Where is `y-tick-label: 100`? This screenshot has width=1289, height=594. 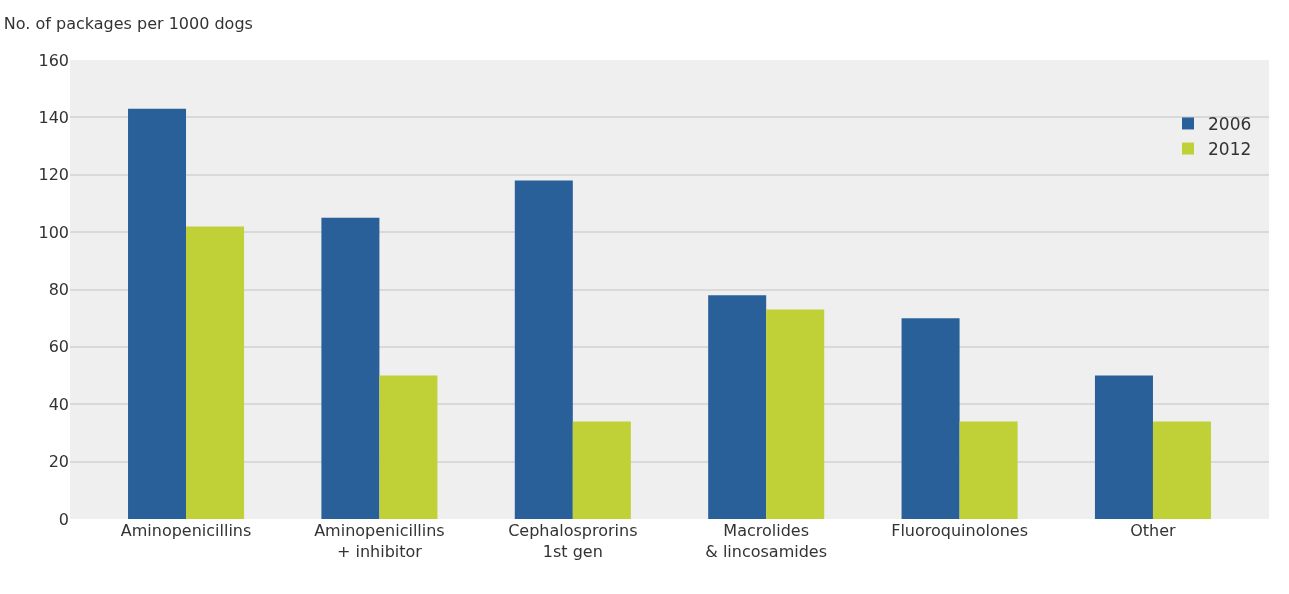
y-tick-label: 100 is located at coordinates (53, 232).